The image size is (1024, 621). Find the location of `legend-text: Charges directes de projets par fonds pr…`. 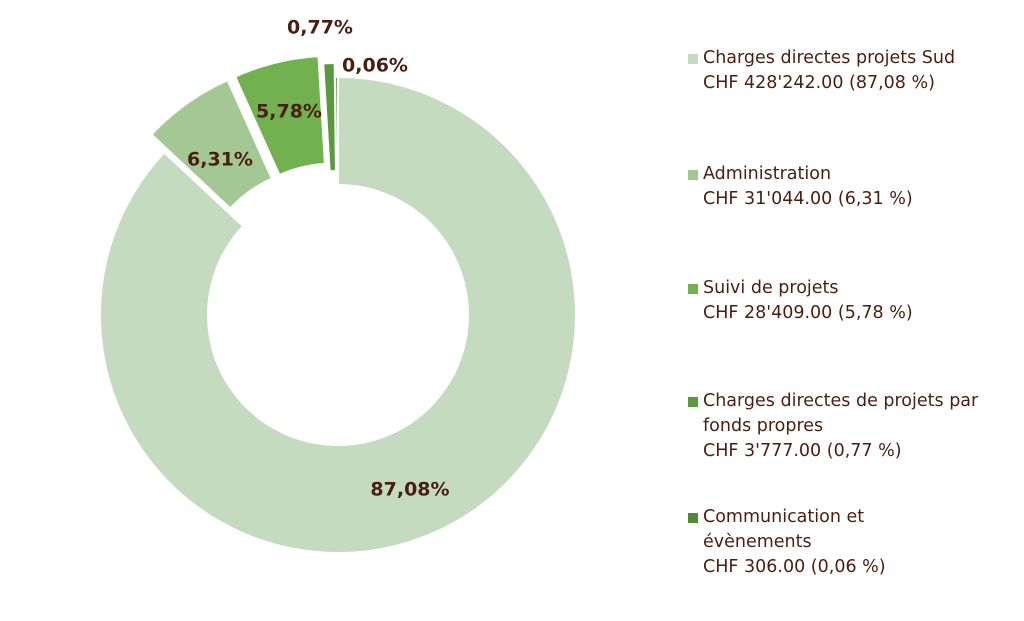

legend-text: Charges directes de projets par fonds pr… is located at coordinates (860, 426).